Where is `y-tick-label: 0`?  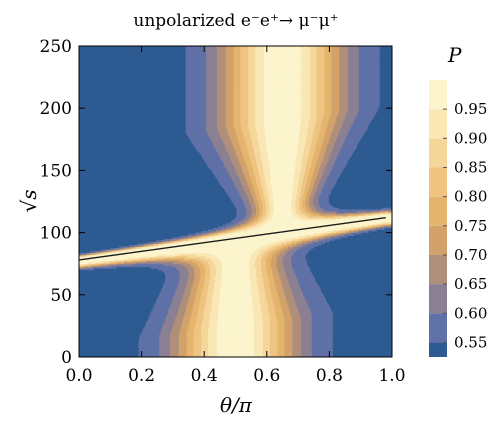
y-tick-label: 0 is located at coordinates (66, 358).